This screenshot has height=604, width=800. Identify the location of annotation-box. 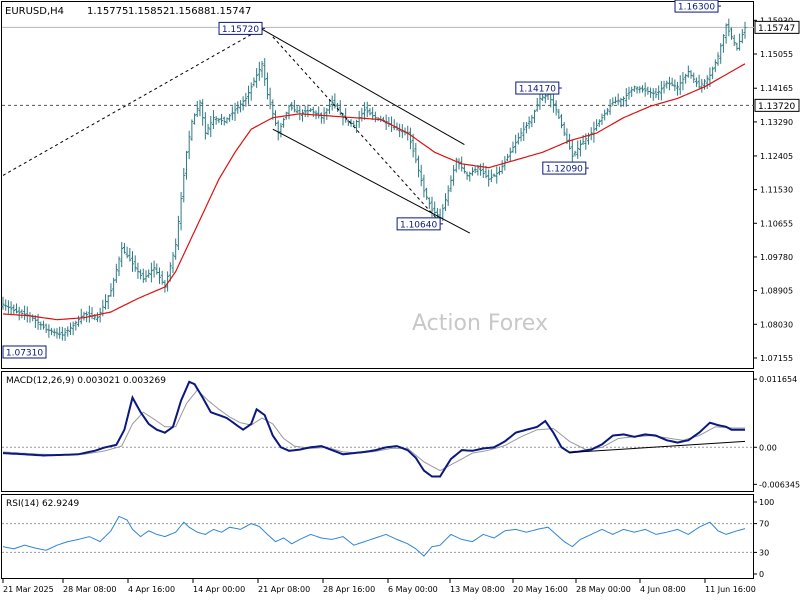
(24, 352).